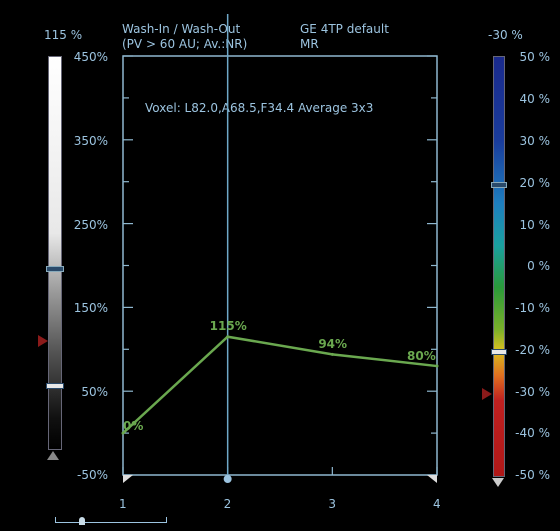 Image resolution: width=560 pixels, height=531 pixels. What do you see at coordinates (133, 426) in the screenshot?
I see `point-label: 0%` at bounding box center [133, 426].